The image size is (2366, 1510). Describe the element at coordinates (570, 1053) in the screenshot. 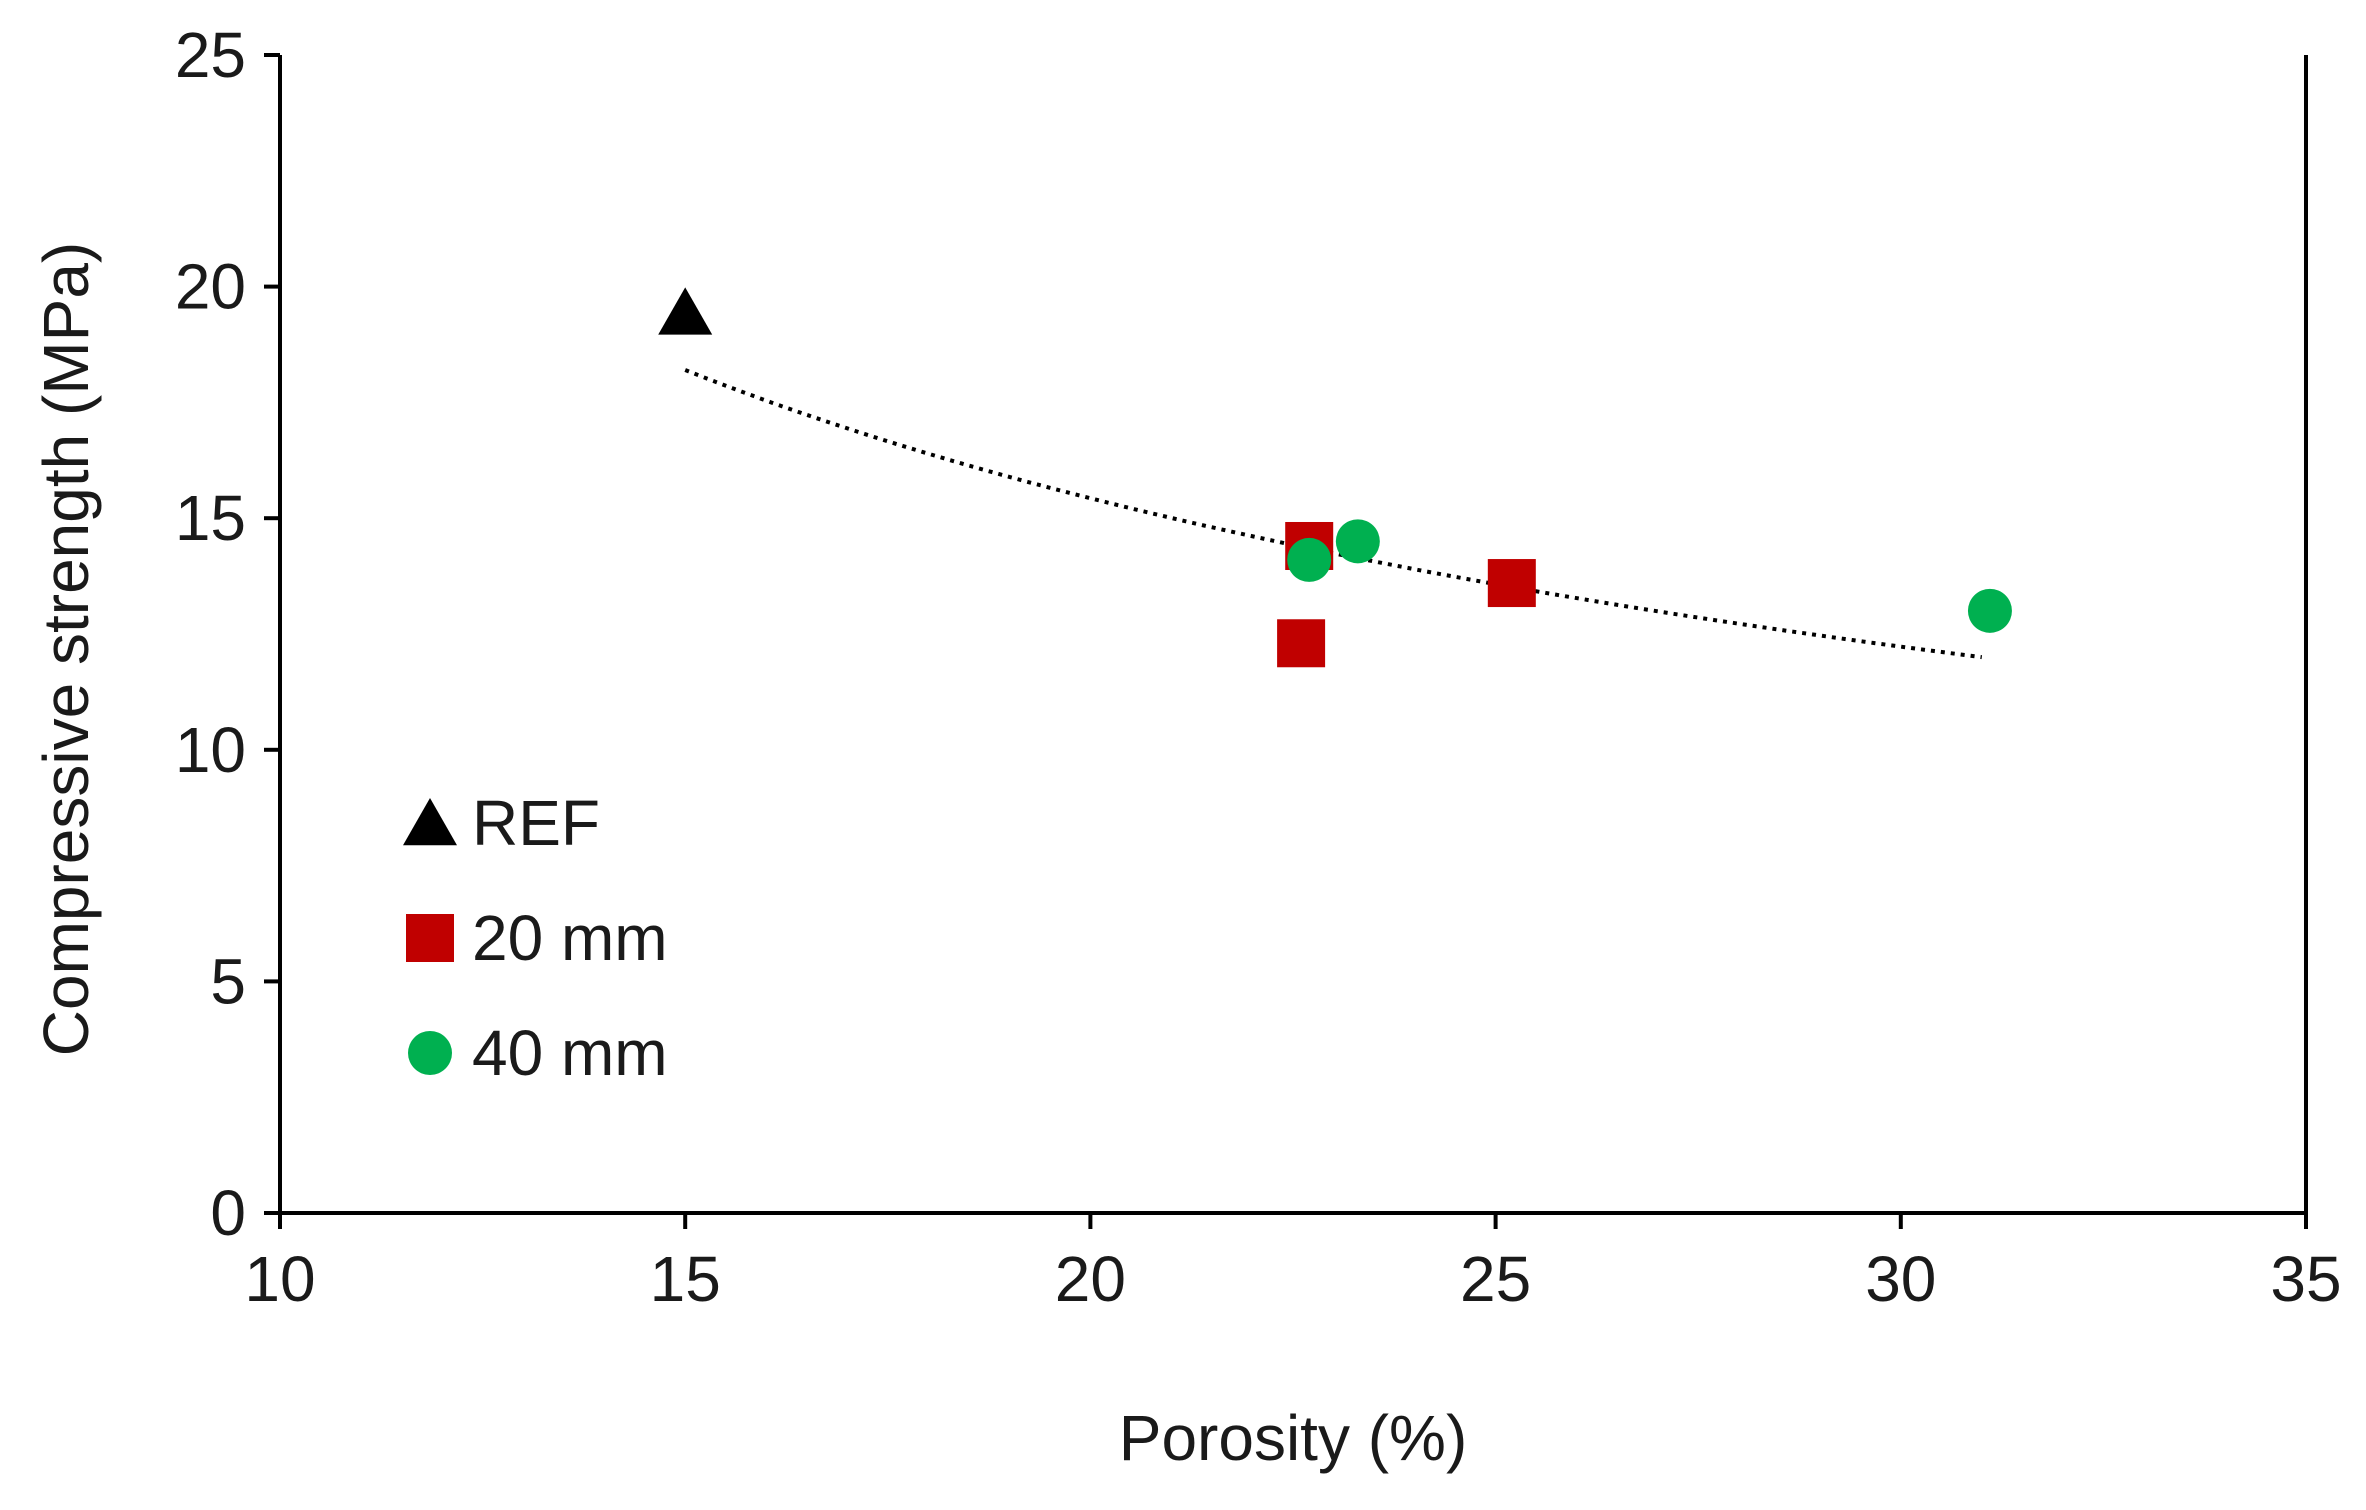

I see `legend-label-40-mm: 40 mm` at that location.